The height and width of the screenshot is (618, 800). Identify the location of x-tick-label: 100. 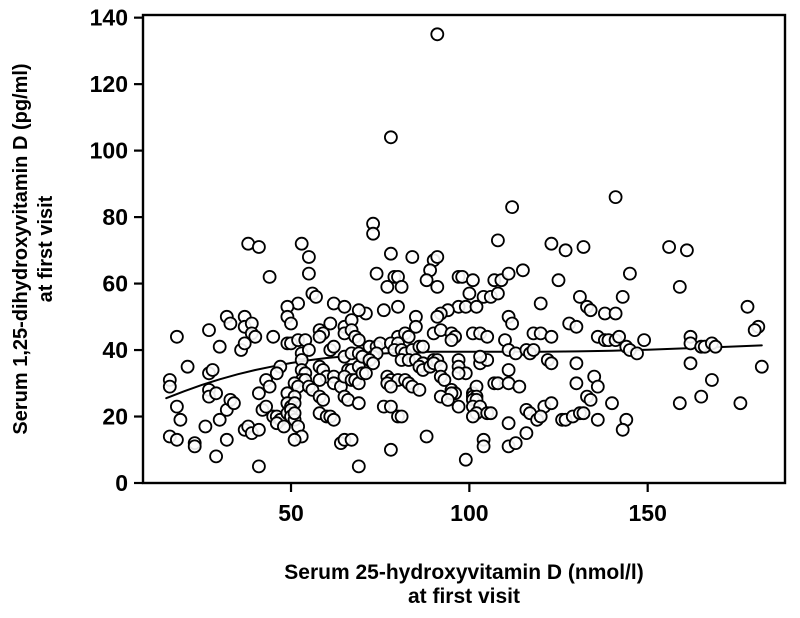
(469, 513).